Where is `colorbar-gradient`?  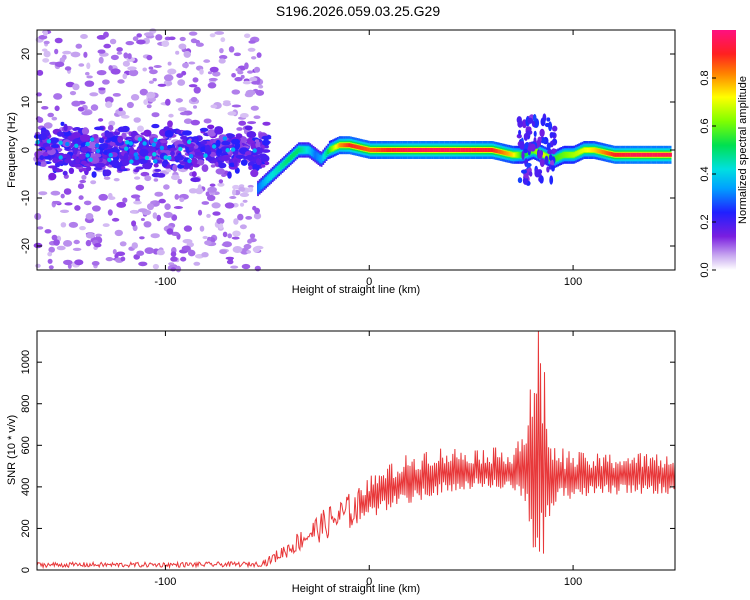 colorbar-gradient is located at coordinates (724, 150).